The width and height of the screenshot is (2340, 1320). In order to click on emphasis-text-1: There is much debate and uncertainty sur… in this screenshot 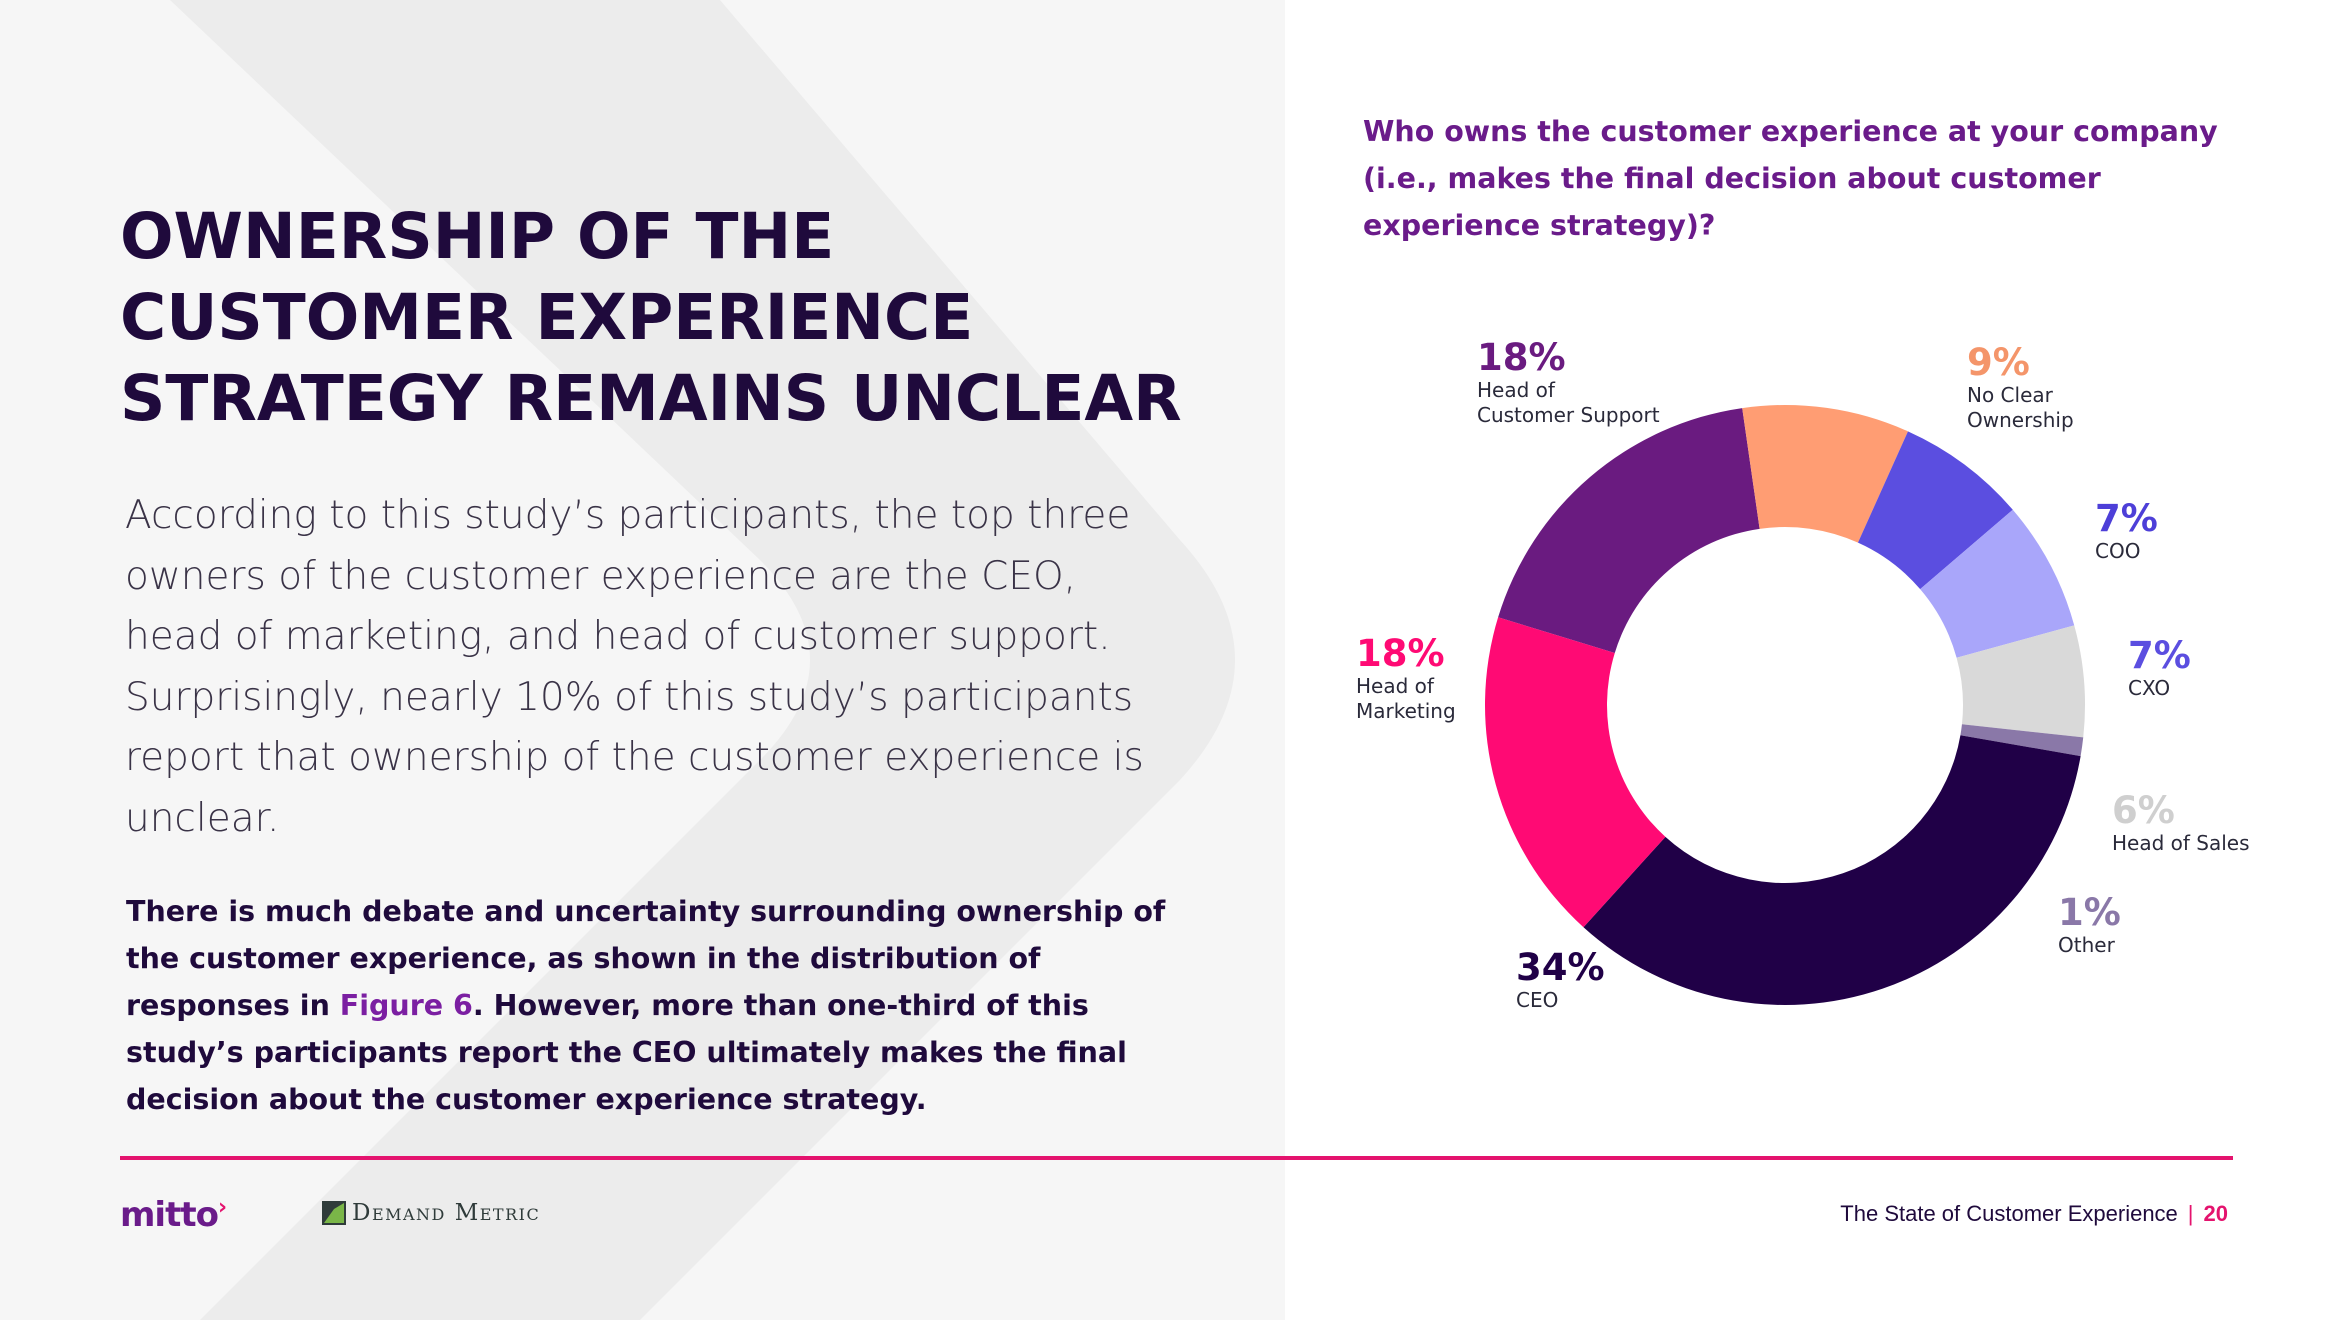, I will do `click(646, 958)`.